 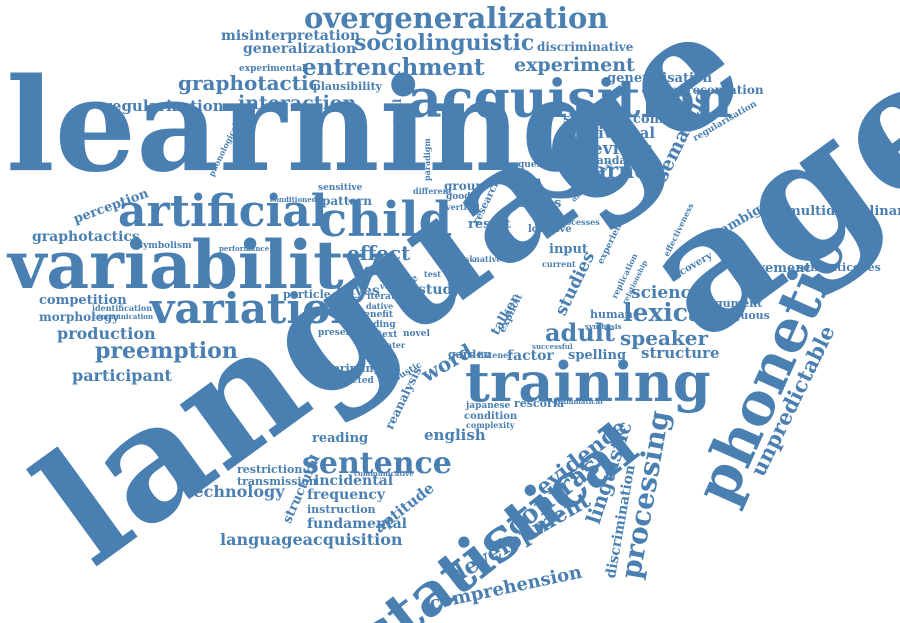 I want to click on word-good: good, so click(x=458, y=197).